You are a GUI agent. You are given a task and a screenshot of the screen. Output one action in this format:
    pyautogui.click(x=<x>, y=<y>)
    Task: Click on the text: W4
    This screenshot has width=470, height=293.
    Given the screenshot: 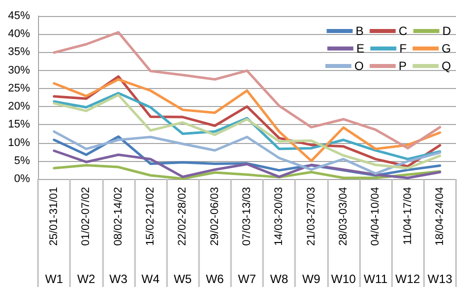 What is the action you would take?
    pyautogui.click(x=151, y=279)
    